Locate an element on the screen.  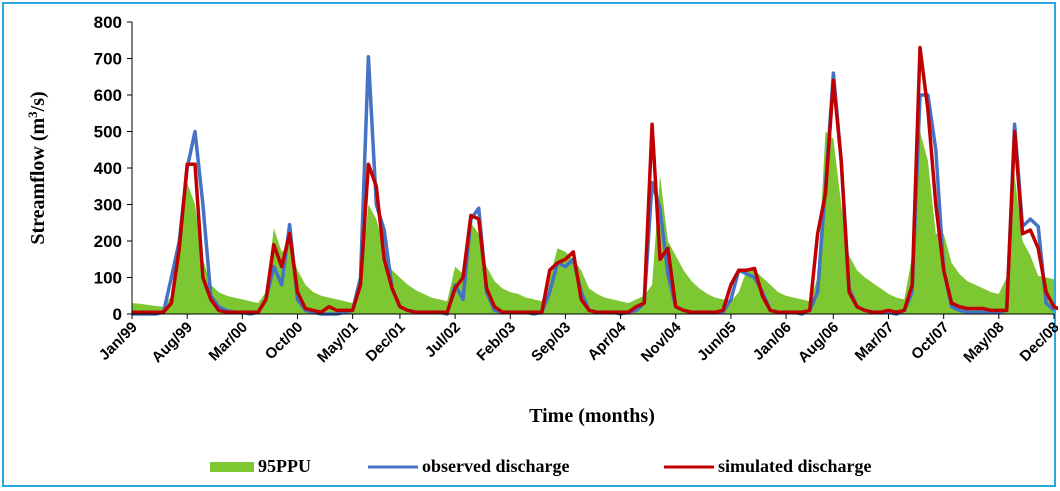
y-tick-label: 300 is located at coordinates (108, 205).